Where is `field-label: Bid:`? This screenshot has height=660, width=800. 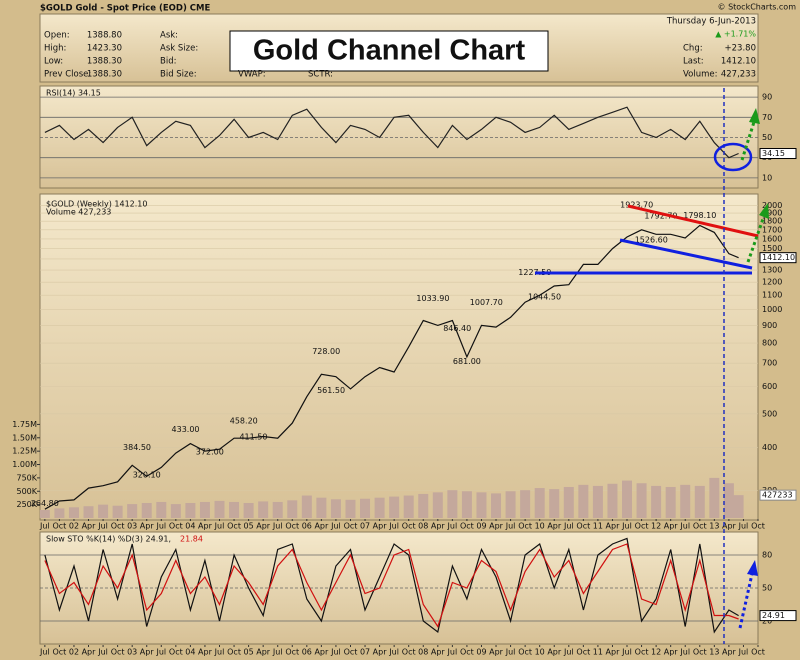
field-label: Bid: is located at coordinates (168, 62).